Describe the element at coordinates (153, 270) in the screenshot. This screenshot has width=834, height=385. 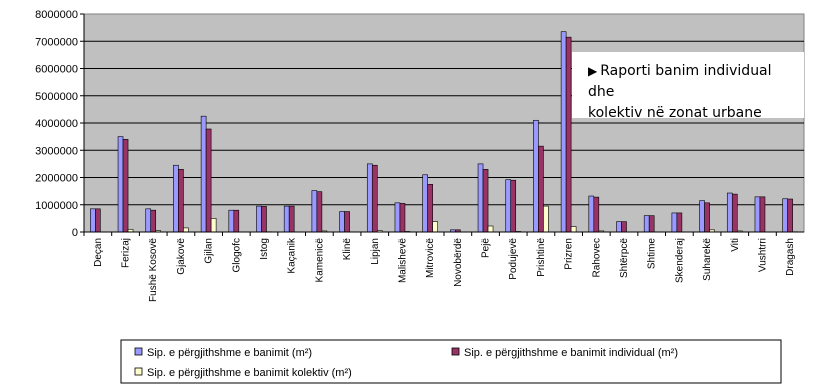
I see `x-tick-label: Fushë Kosovë` at that location.